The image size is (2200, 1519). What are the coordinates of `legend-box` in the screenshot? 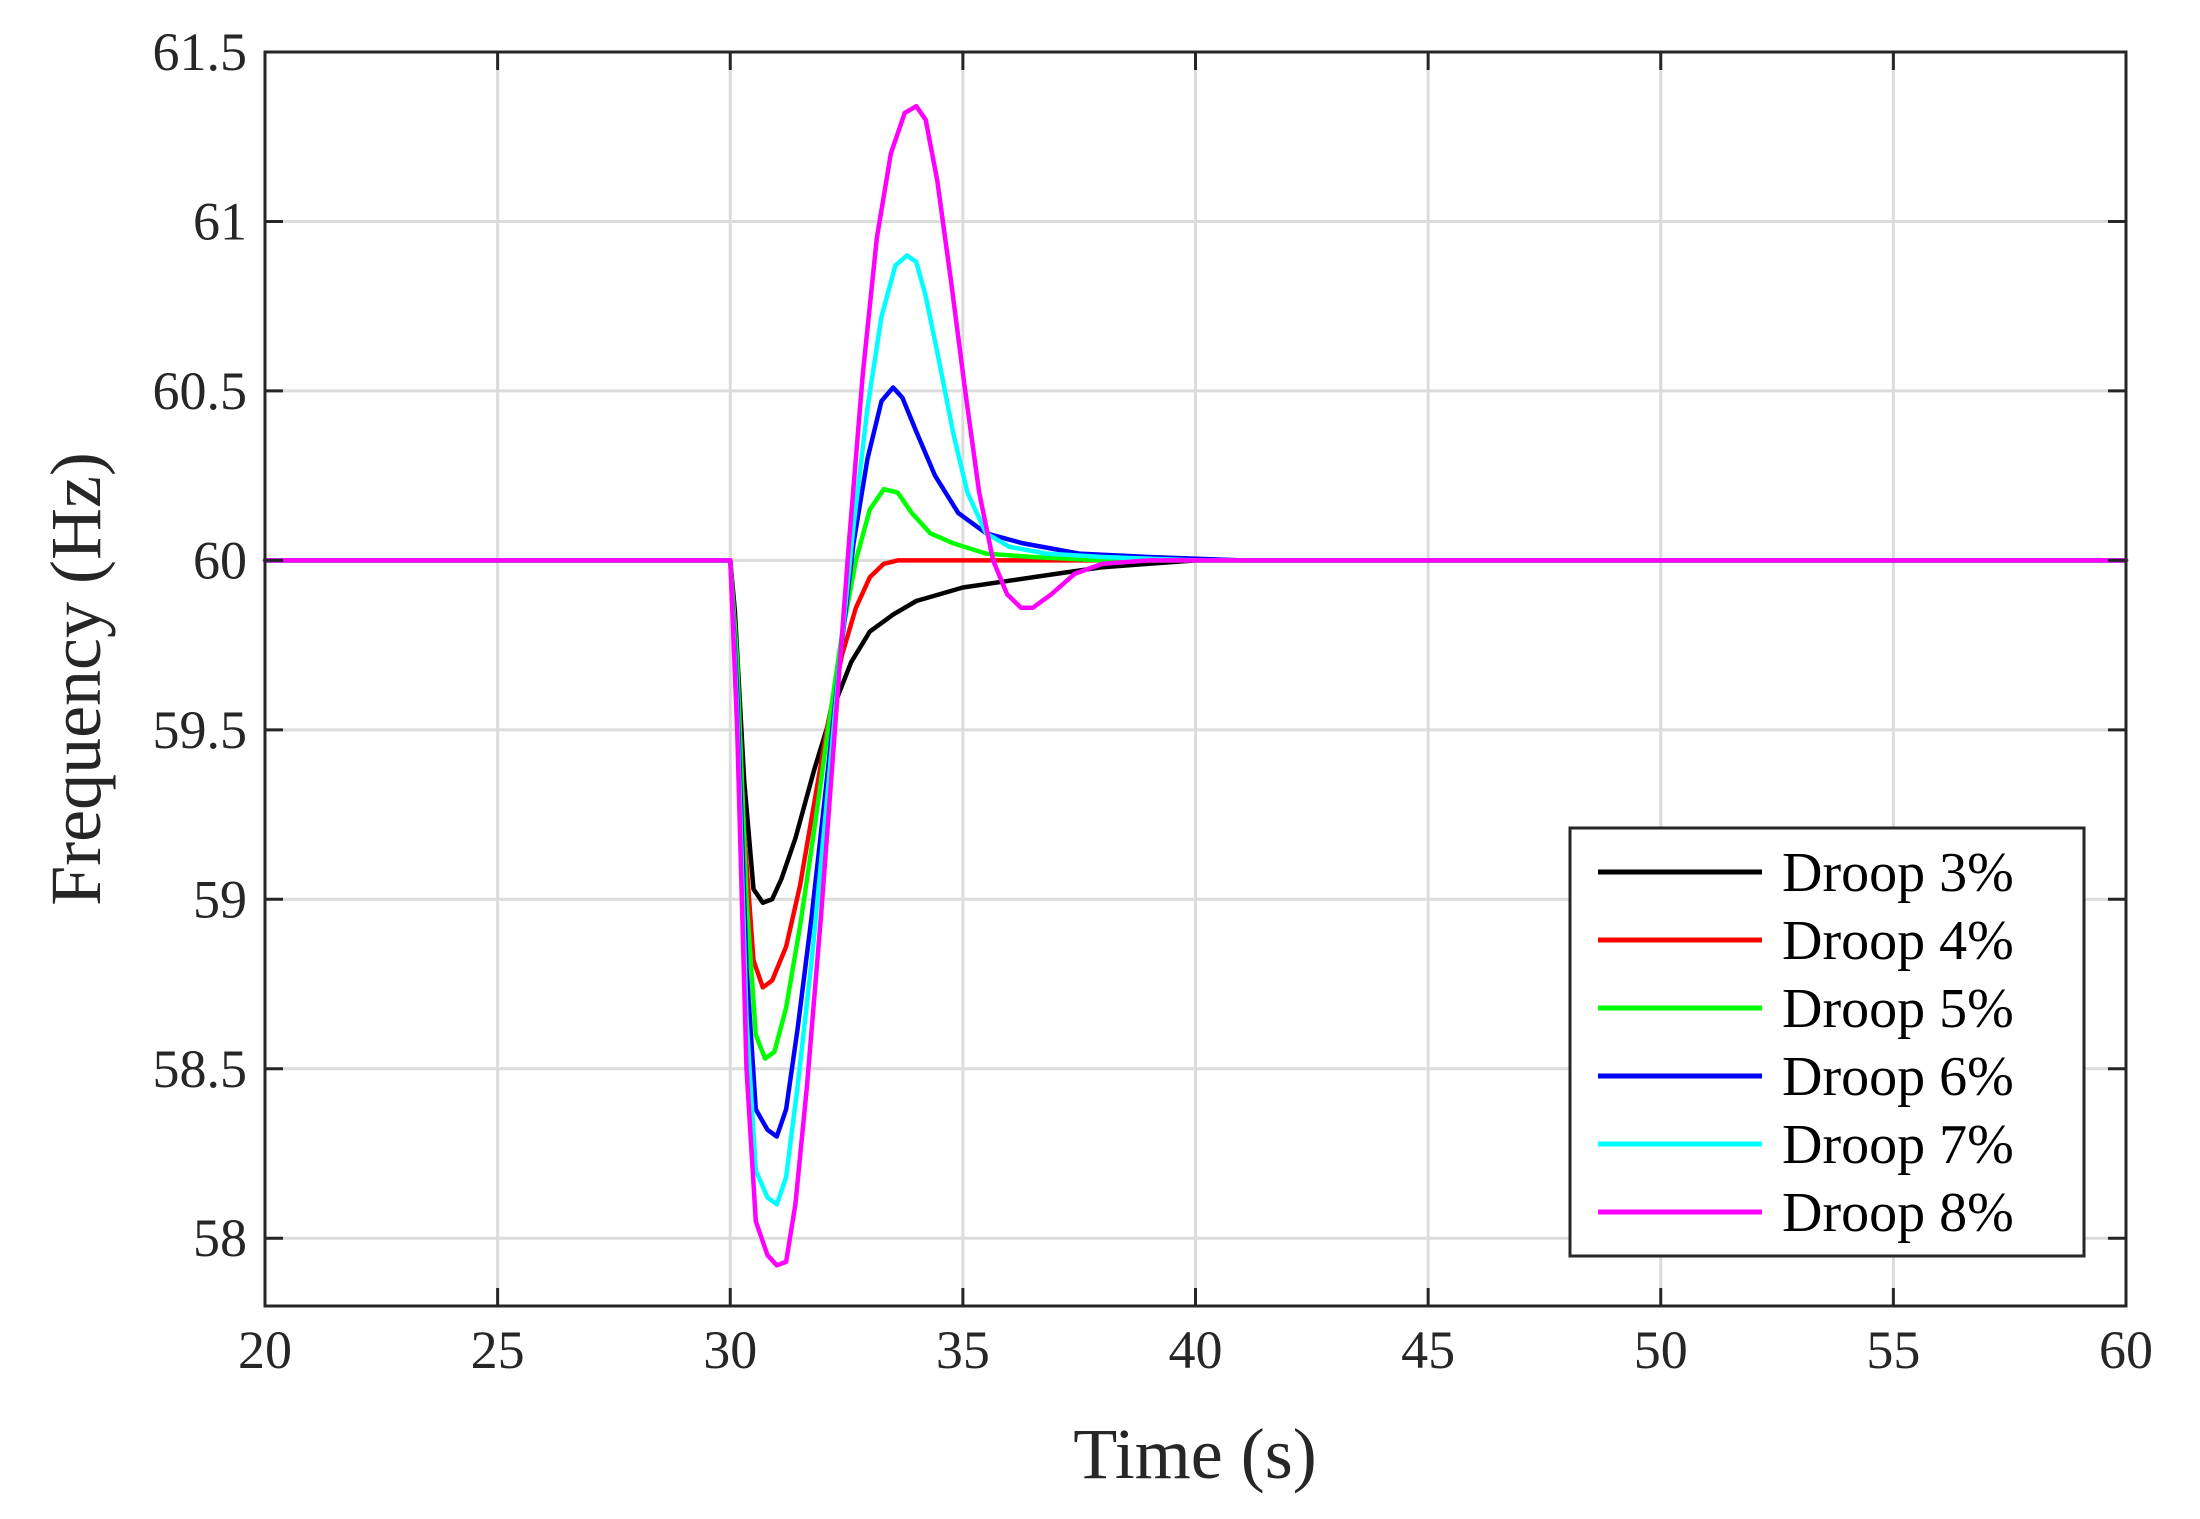 It's located at (1827, 1042).